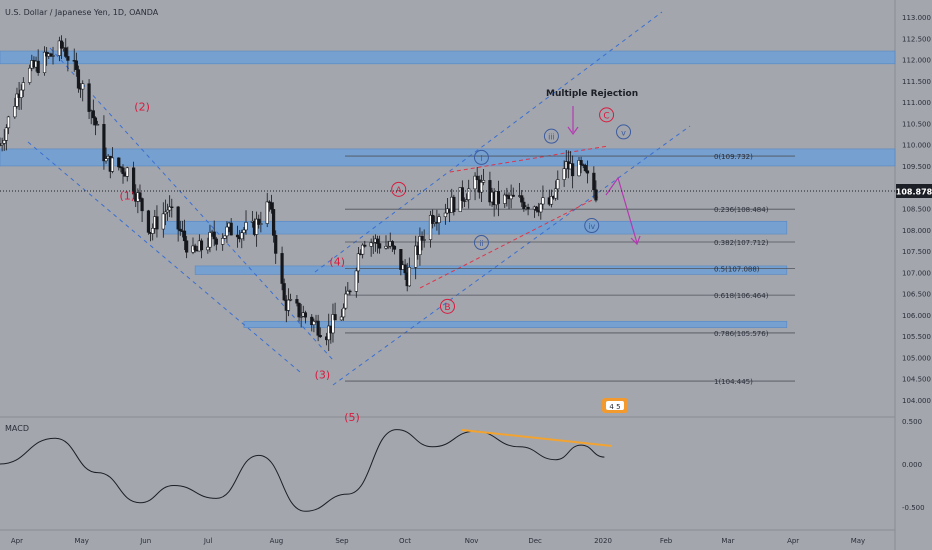 This screenshot has width=932, height=550. I want to click on rejection-arrow, so click(573, 121).